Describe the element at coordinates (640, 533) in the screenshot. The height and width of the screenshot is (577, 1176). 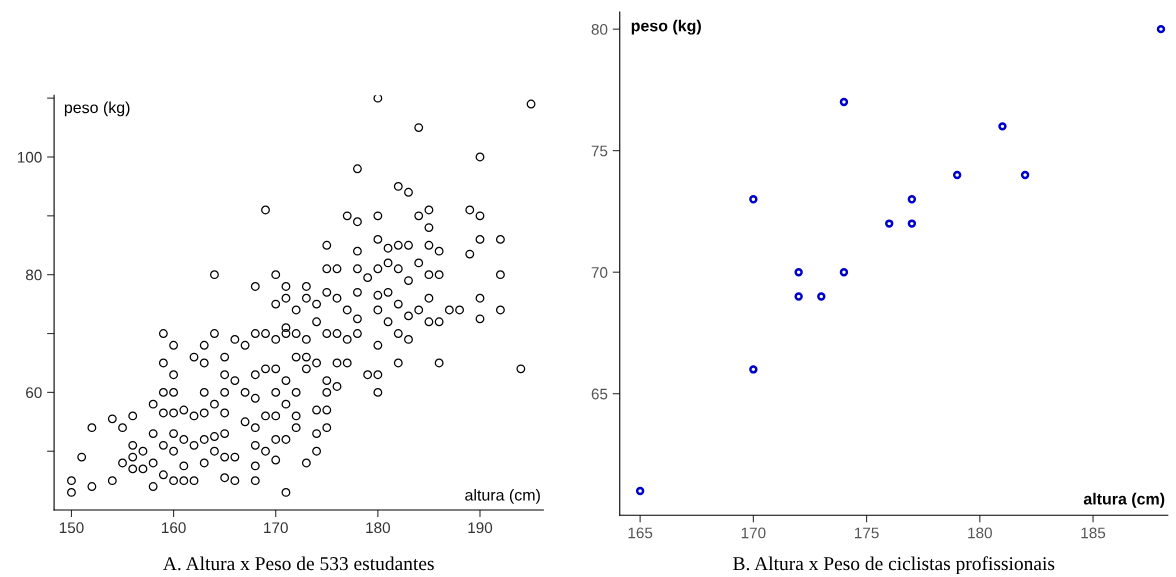
I see `x-tick-label: 165` at that location.